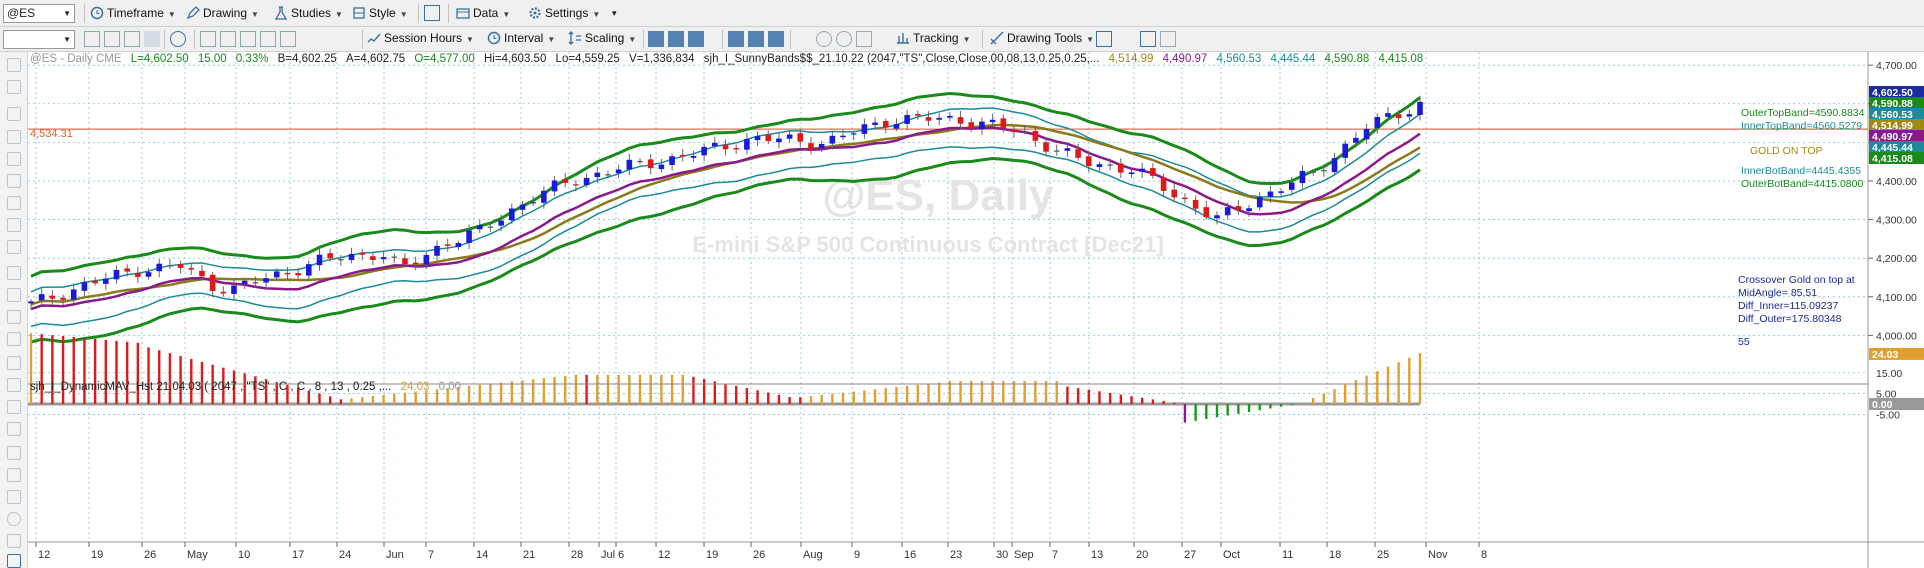 The width and height of the screenshot is (1924, 568). Describe the element at coordinates (14, 453) in the screenshot. I see `arc-icon` at that location.